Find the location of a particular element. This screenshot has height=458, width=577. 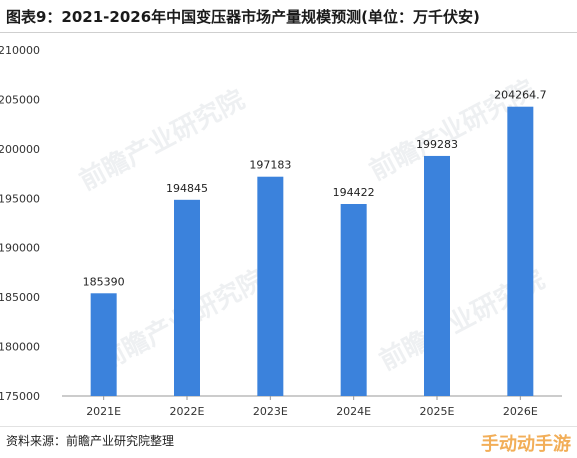

data-label: 194422 is located at coordinates (354, 192).